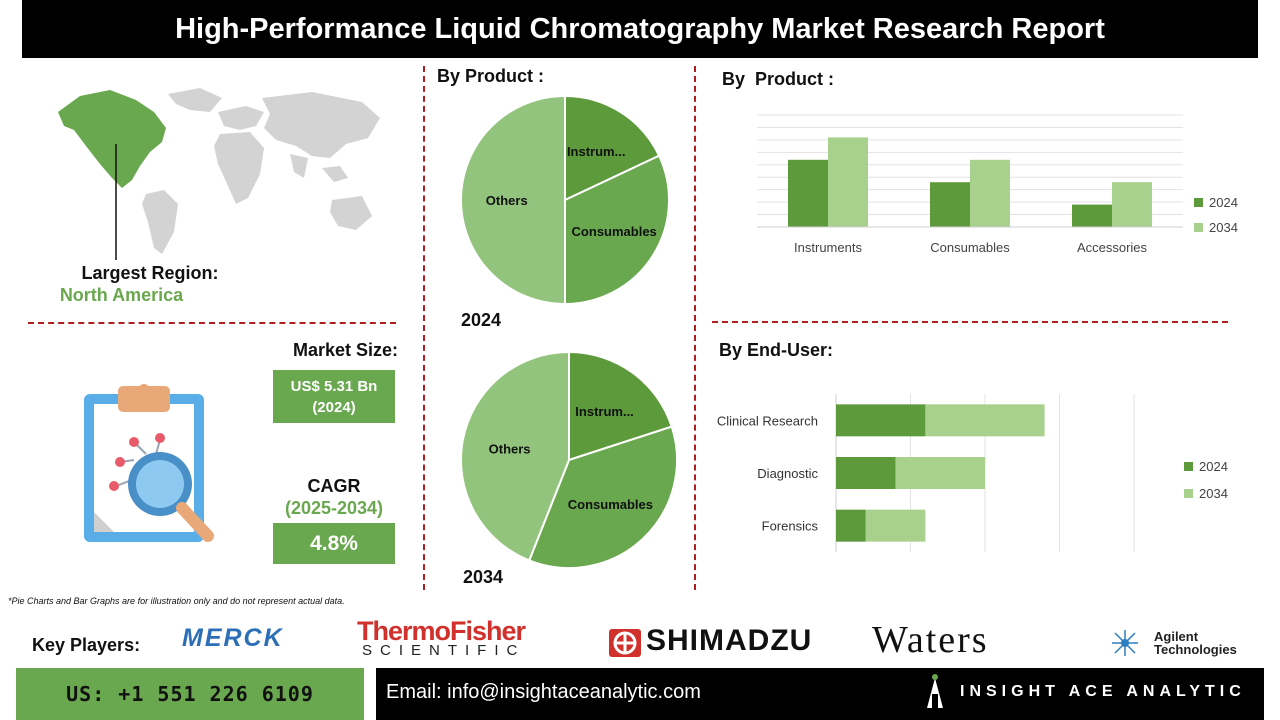 This screenshot has width=1280, height=720. What do you see at coordinates (1216, 215) in the screenshot?
I see `product-bar-legend: 2024 2034` at bounding box center [1216, 215].